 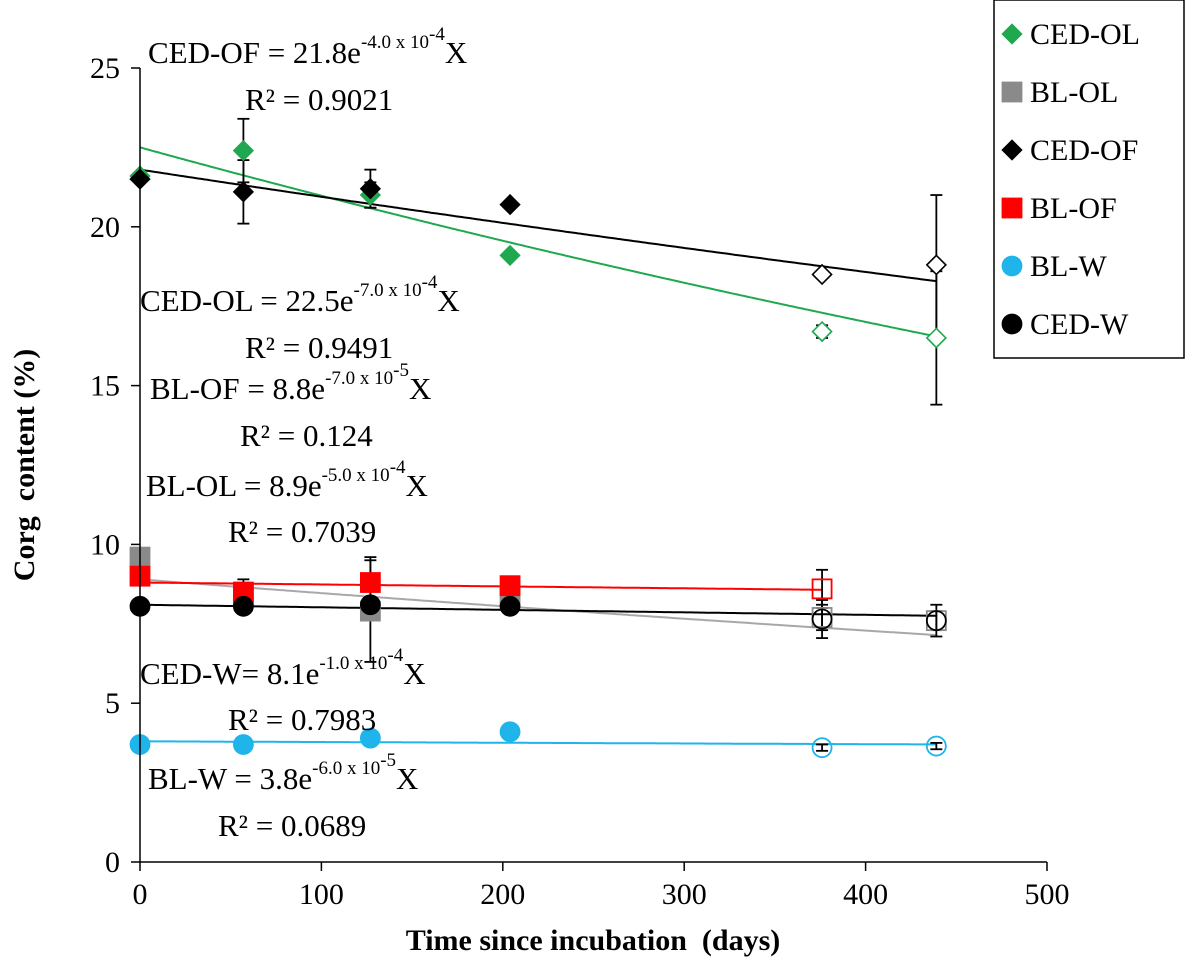 I want to click on trendline-bl-ol, so click(x=538, y=607).